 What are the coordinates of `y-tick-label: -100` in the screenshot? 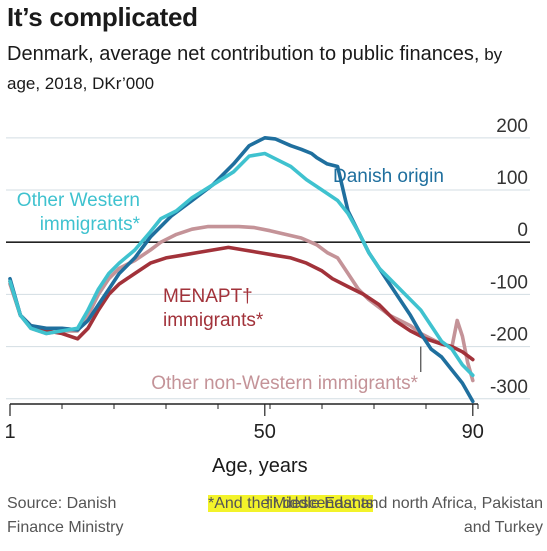 It's located at (509, 282).